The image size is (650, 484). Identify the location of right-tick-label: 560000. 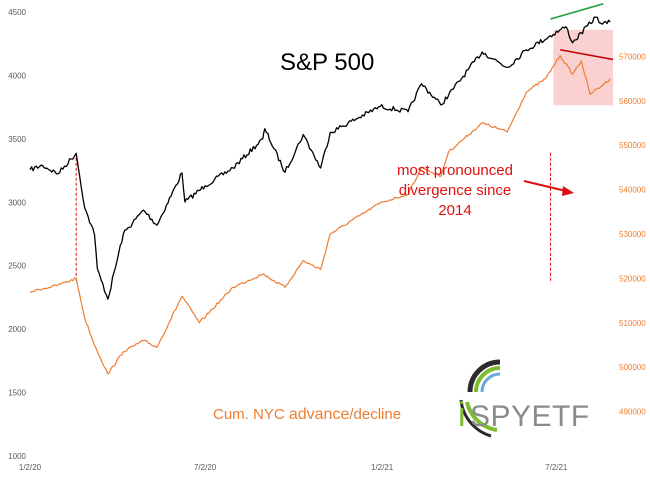
(632, 101).